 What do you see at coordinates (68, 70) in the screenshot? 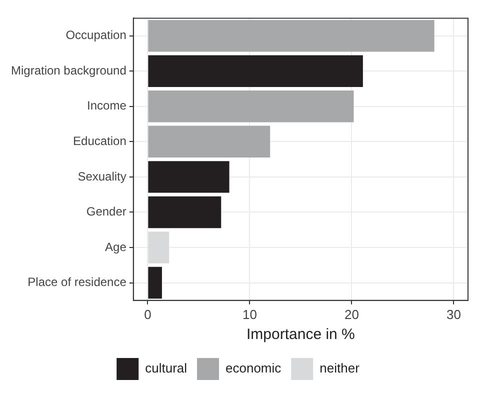
I see `y-tick-label: Migration background` at bounding box center [68, 70].